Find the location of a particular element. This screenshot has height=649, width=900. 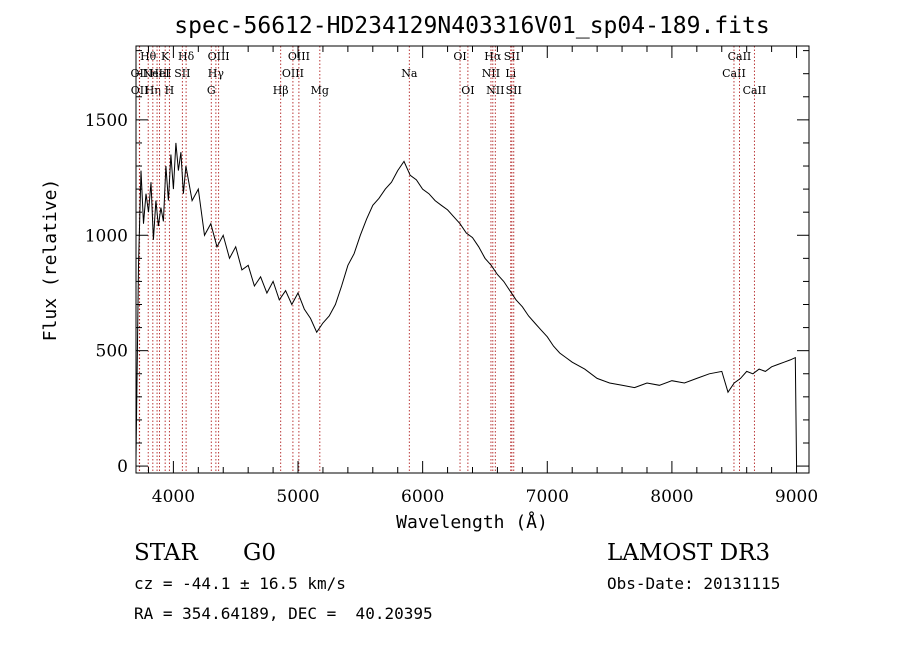

y-tick-label: 1000 is located at coordinates (106, 236).